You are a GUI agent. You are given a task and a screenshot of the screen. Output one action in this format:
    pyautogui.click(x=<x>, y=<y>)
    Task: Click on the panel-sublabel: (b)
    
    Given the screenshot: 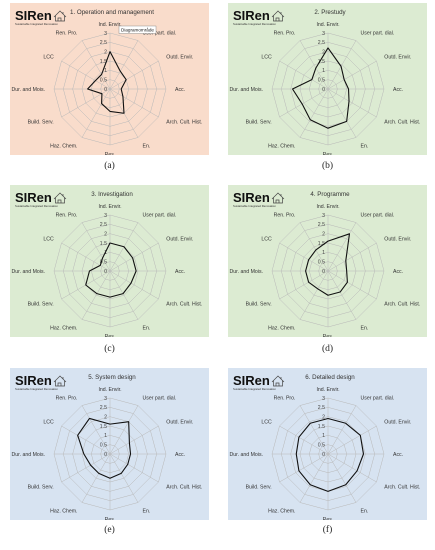 What is the action you would take?
    pyautogui.click(x=327, y=166)
    